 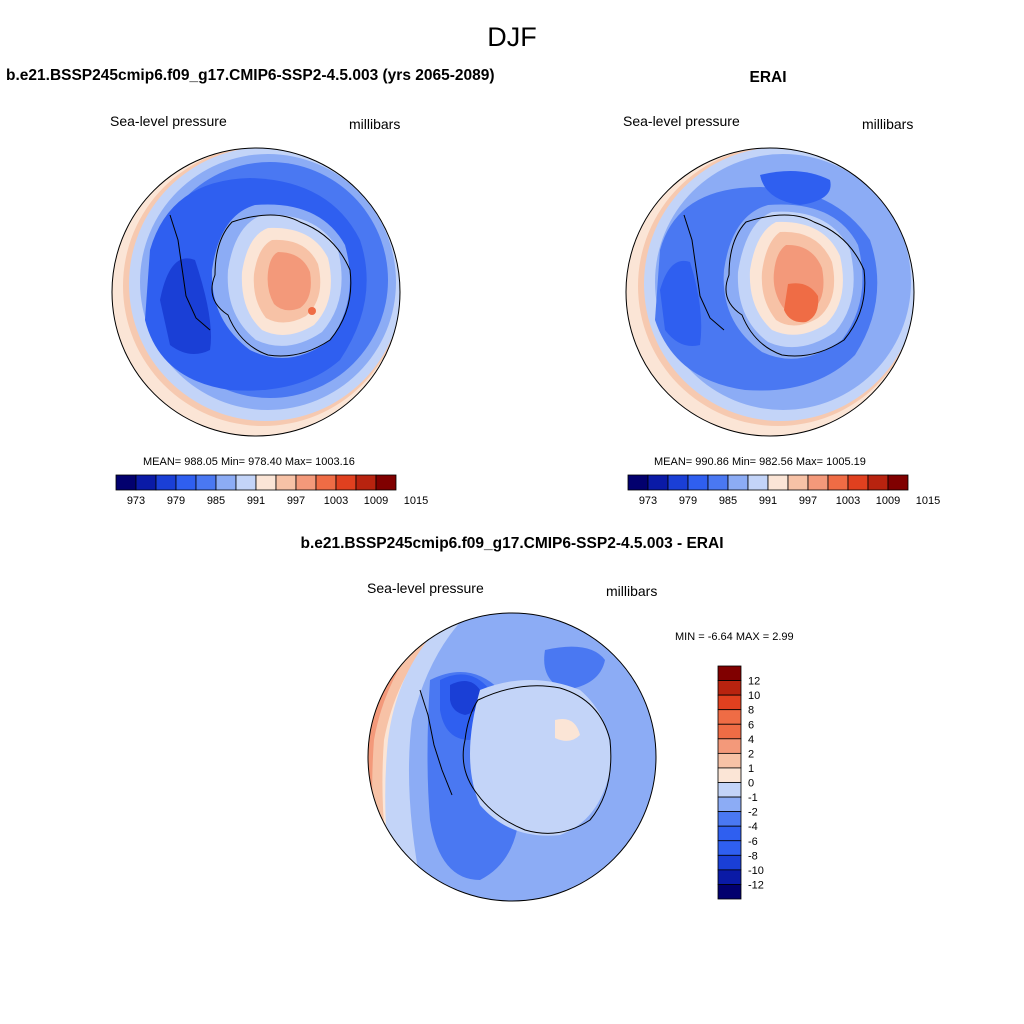 I want to click on map3-colorbar-tick-label: 2, so click(x=751, y=754).